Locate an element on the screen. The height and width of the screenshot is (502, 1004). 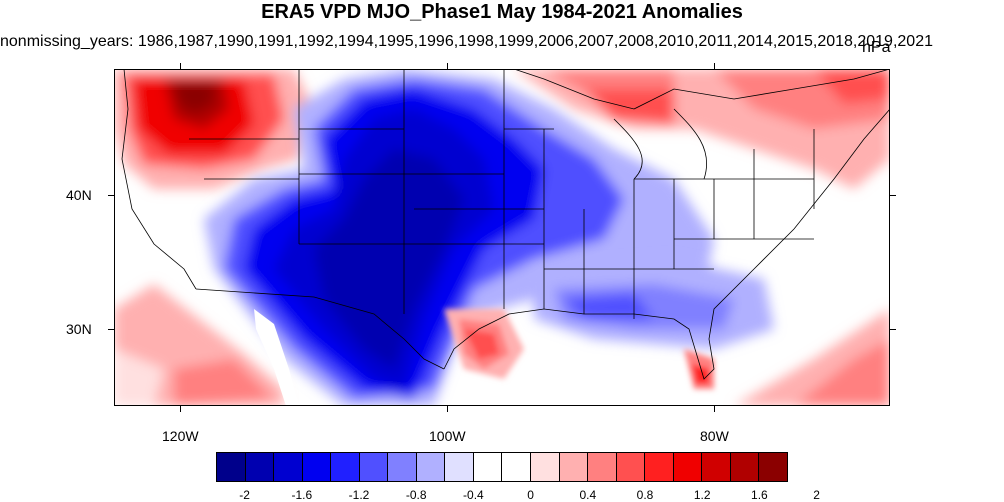
y-label-30n: 30N is located at coordinates (79, 329).